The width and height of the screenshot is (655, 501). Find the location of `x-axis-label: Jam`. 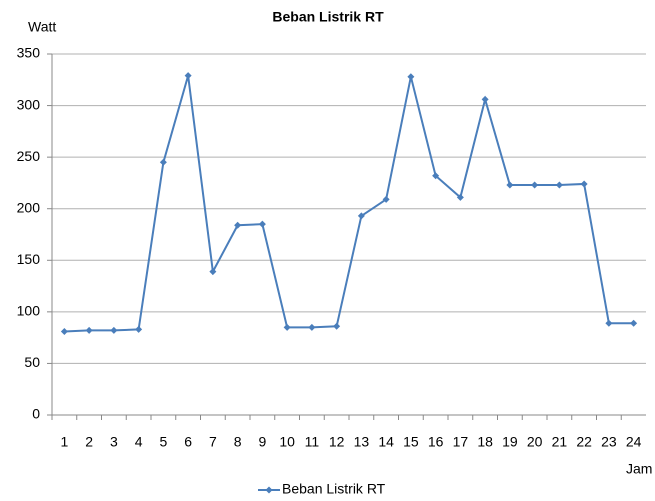

x-axis-label: Jam is located at coordinates (639, 469).